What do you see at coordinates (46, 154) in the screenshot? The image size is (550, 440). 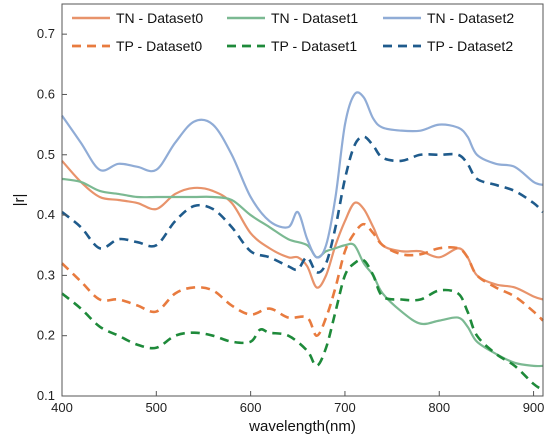 I see `y-tick-label: 0.5` at bounding box center [46, 154].